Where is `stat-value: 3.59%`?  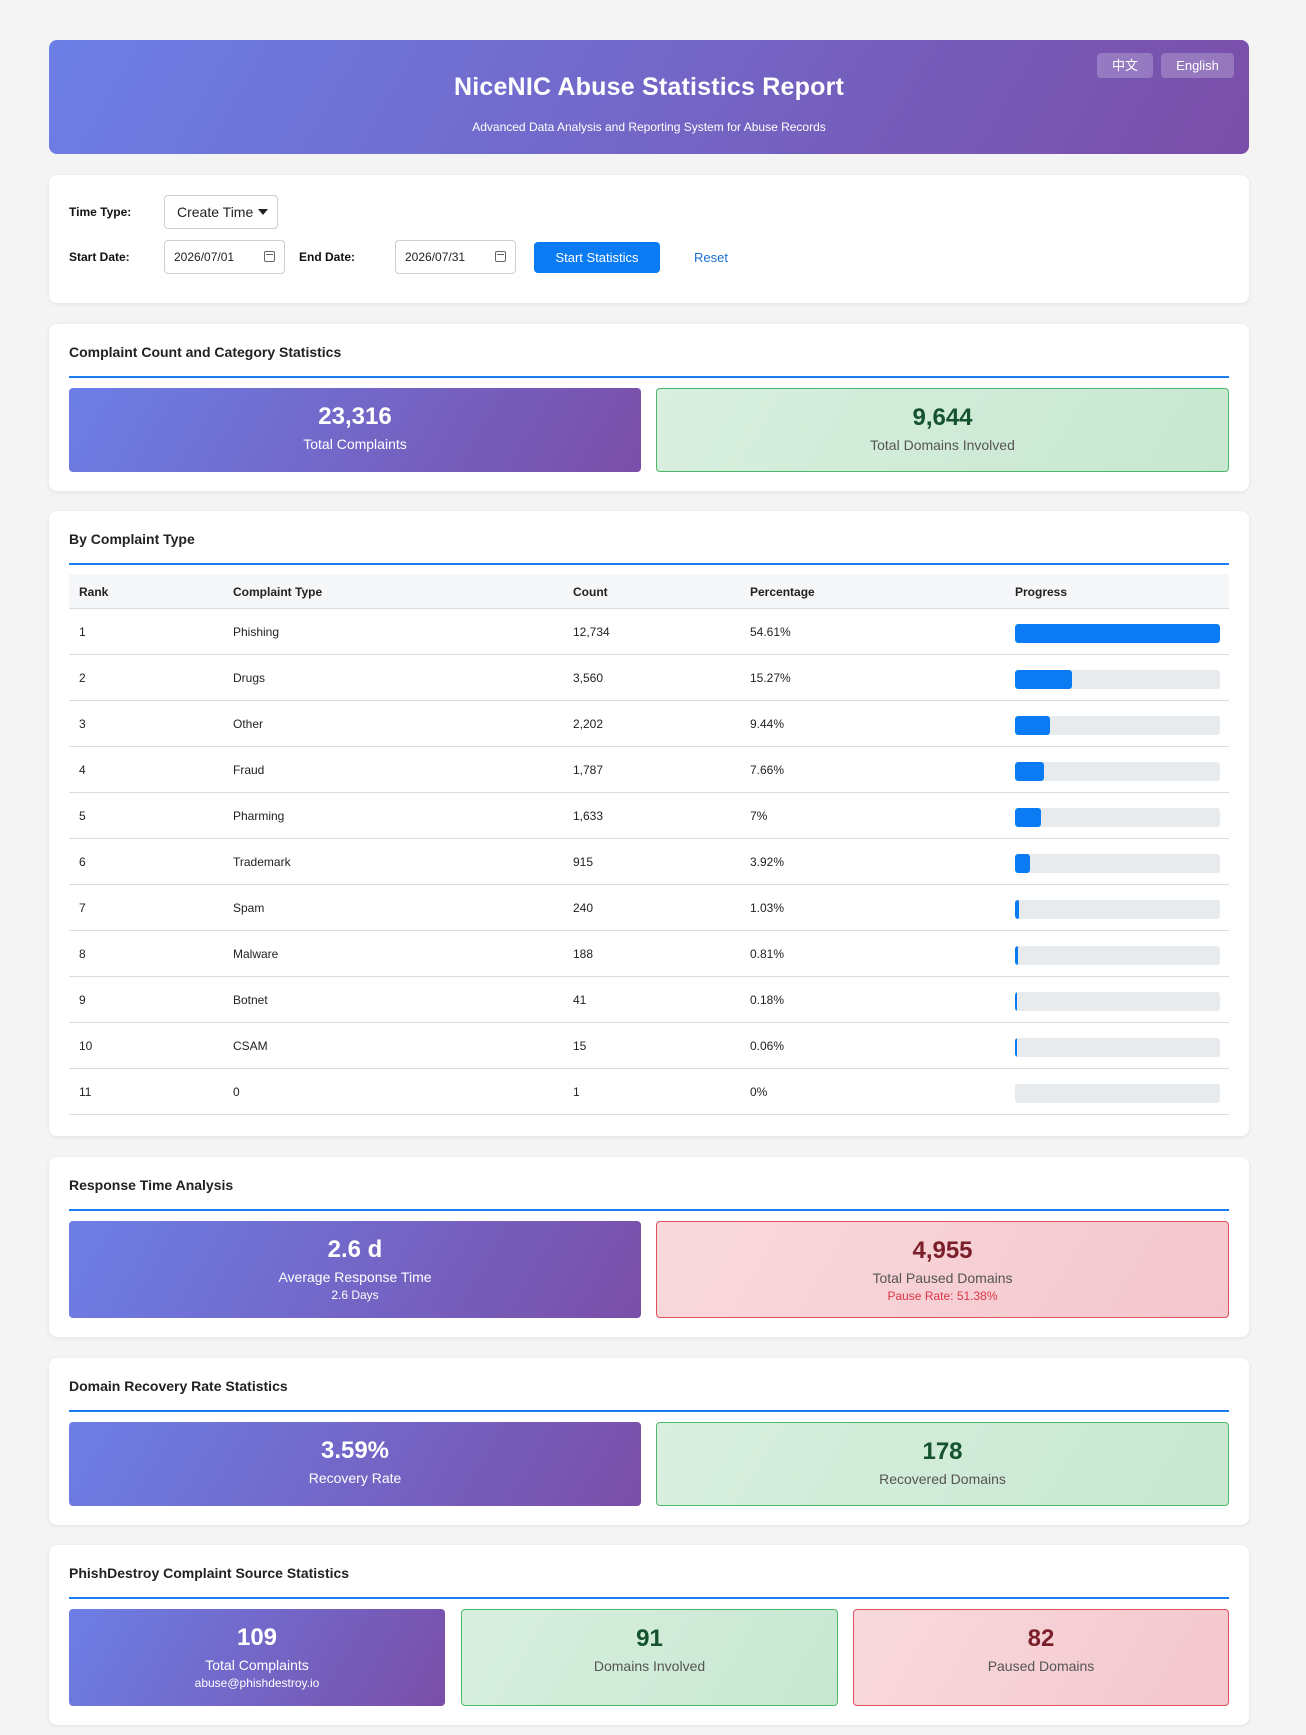 stat-value: 3.59% is located at coordinates (355, 1450).